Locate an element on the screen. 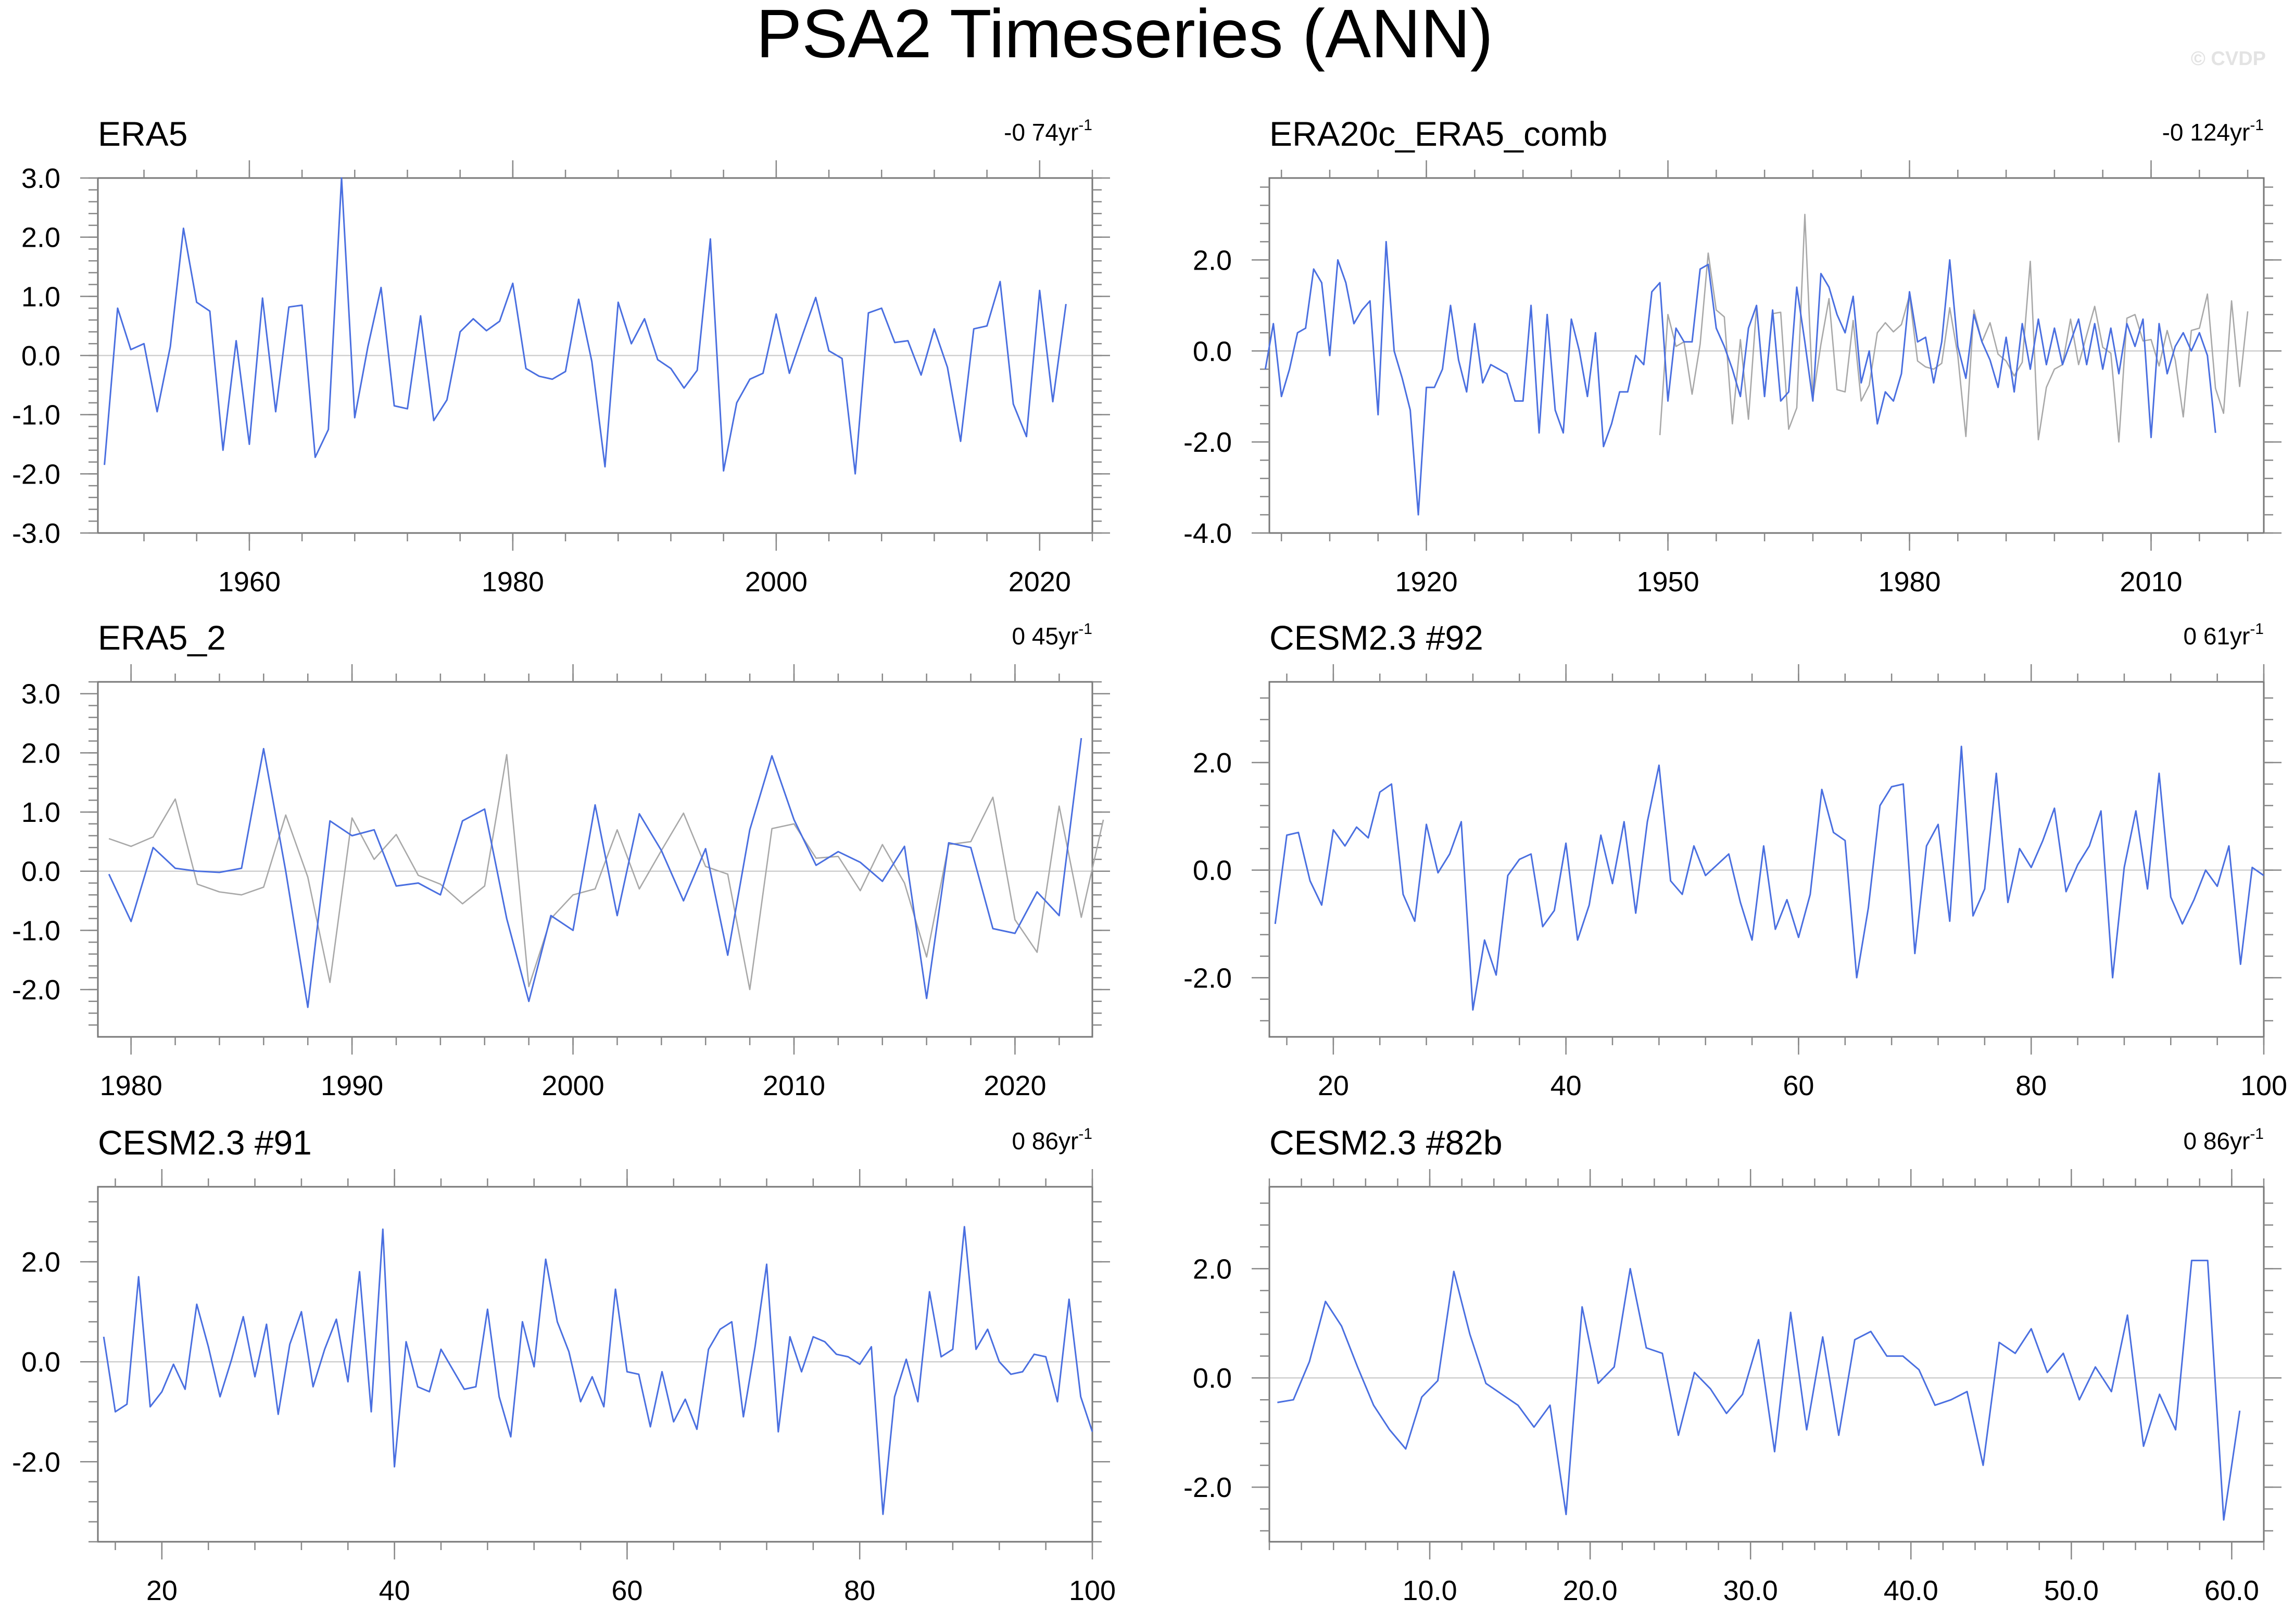 The height and width of the screenshot is (1624, 2294). x-tick-label: 50.0 is located at coordinates (2072, 1591).